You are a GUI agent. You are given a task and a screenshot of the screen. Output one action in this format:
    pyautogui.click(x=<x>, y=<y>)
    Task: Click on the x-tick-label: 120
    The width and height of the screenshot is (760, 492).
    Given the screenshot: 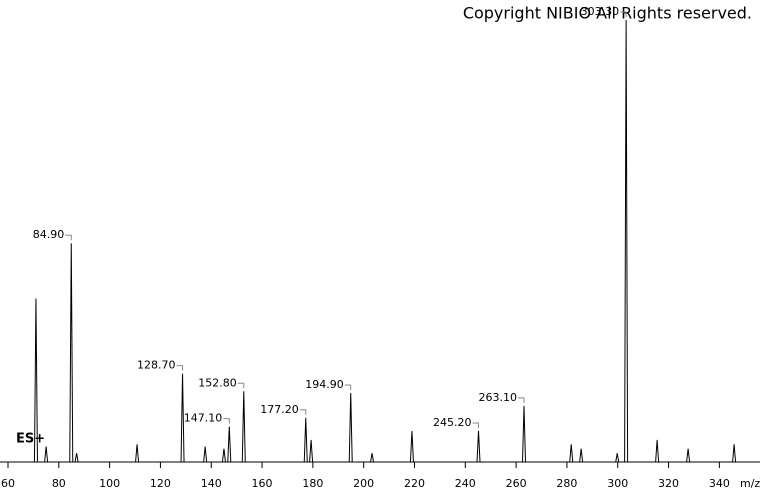 What is the action you would take?
    pyautogui.click(x=160, y=483)
    